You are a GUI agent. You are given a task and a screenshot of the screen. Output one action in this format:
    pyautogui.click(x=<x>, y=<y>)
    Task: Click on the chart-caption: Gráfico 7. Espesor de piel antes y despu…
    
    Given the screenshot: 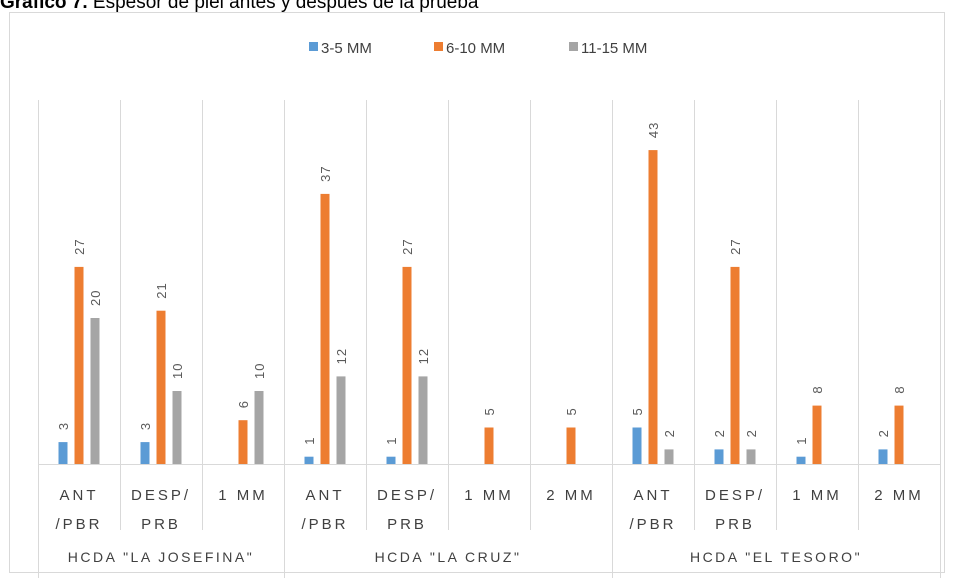 What is the action you would take?
    pyautogui.click(x=239, y=7)
    